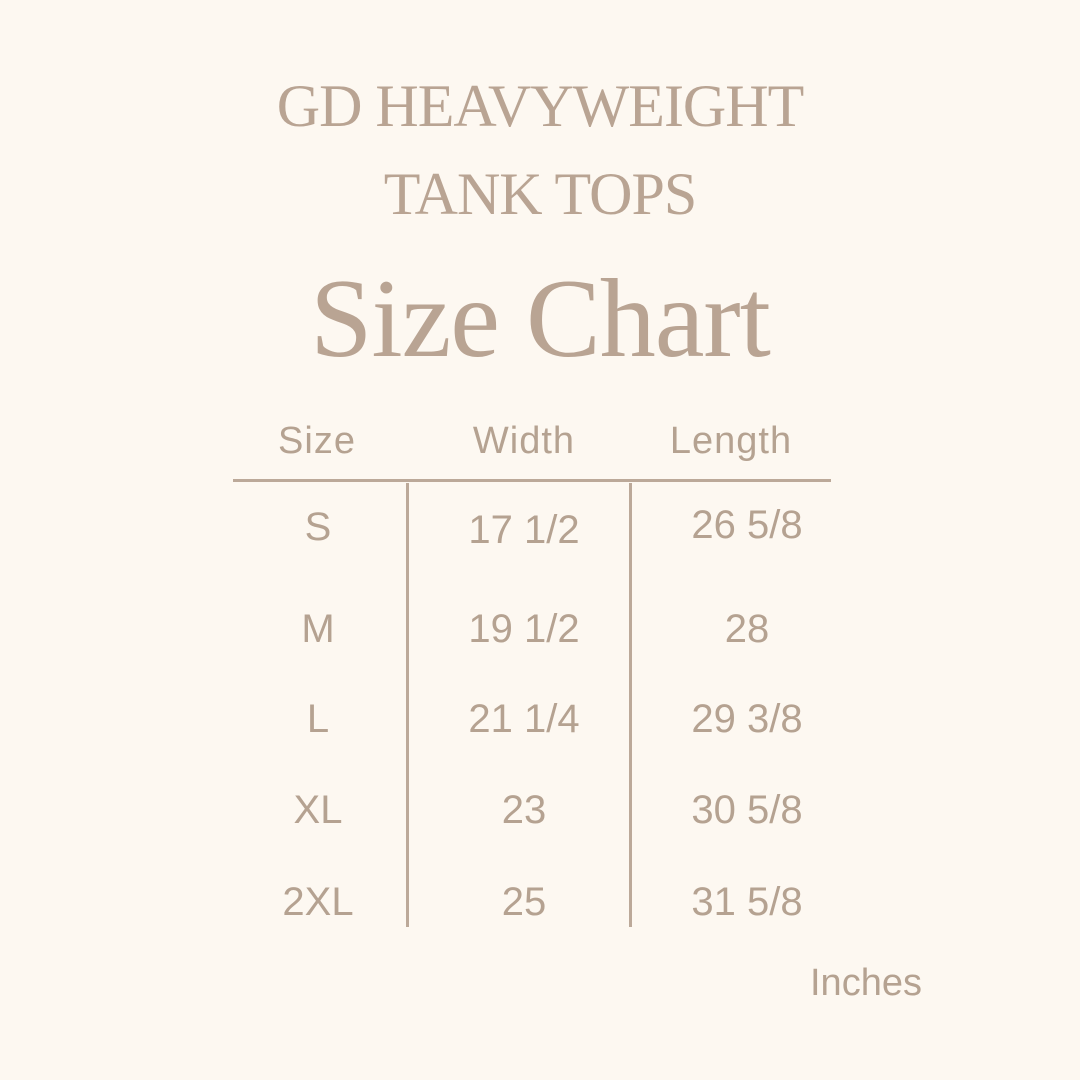  I want to click on cell-length: 30 5/8, so click(747, 810).